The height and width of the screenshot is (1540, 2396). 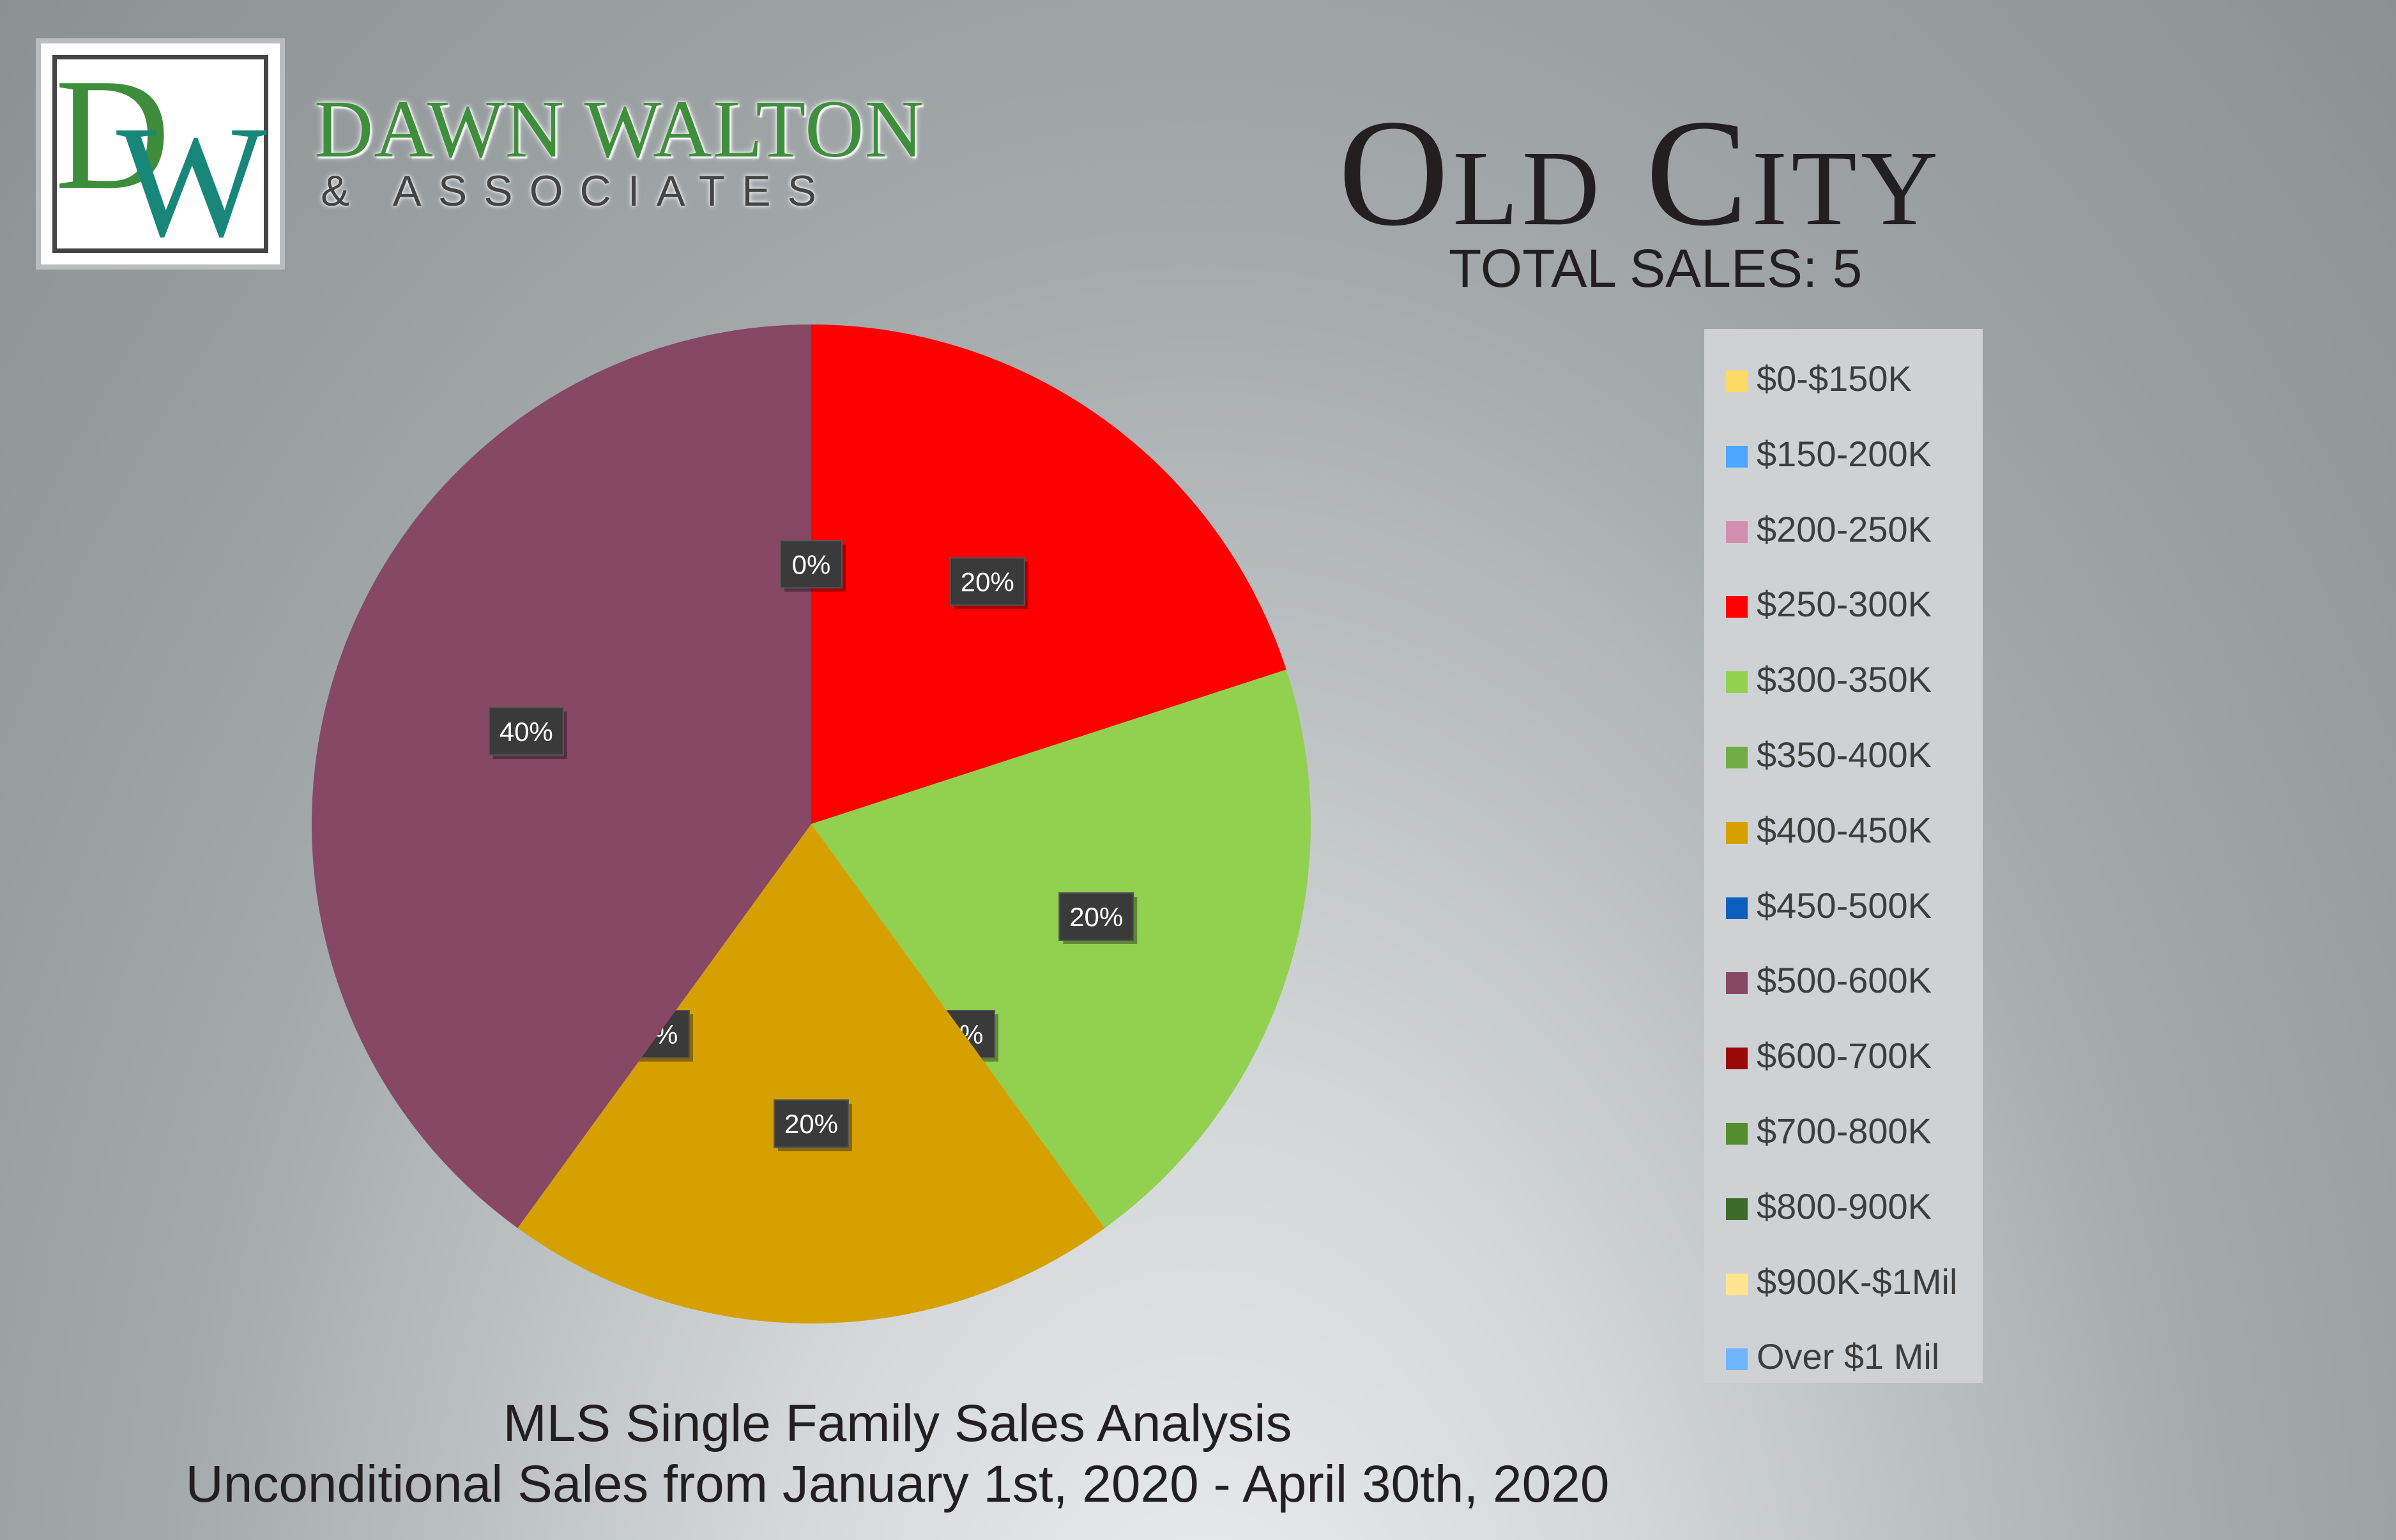 I want to click on legend-item: $150-200K, so click(x=1843, y=447).